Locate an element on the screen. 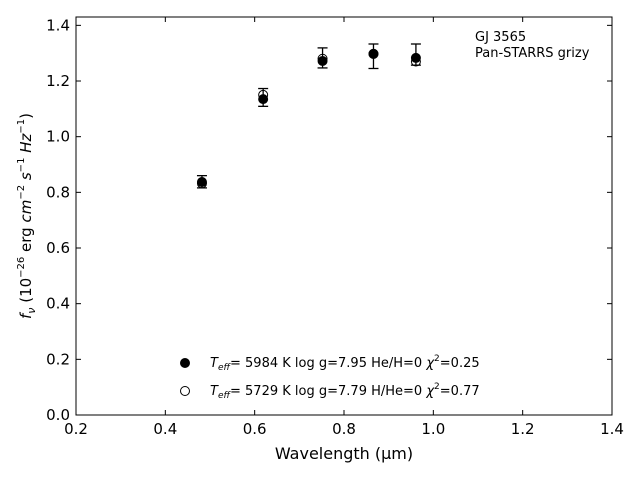 The width and height of the screenshot is (640, 480). annotation-survey: Pan-STARRS grizy is located at coordinates (532, 53).